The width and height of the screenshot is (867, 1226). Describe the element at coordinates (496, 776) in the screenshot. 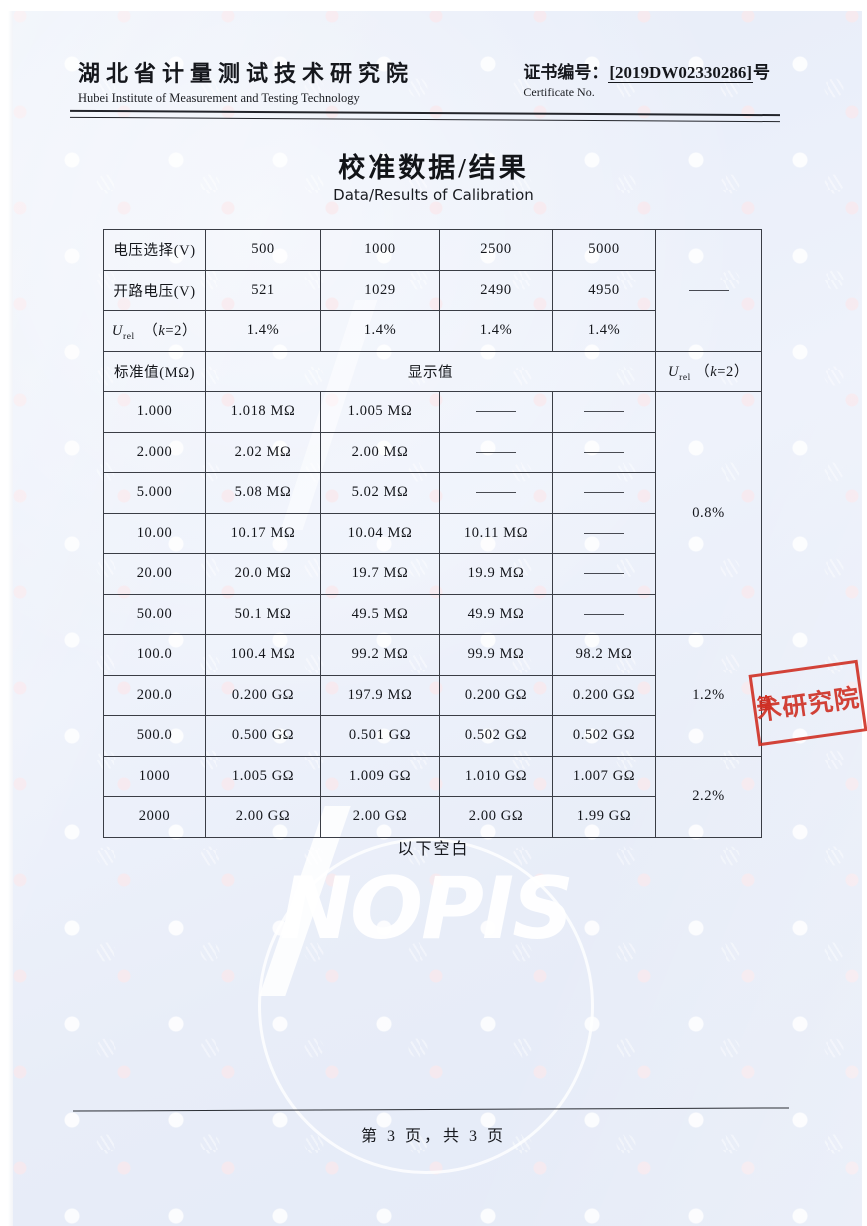

I see `displayed-value-2: 1.010 GΩ` at that location.